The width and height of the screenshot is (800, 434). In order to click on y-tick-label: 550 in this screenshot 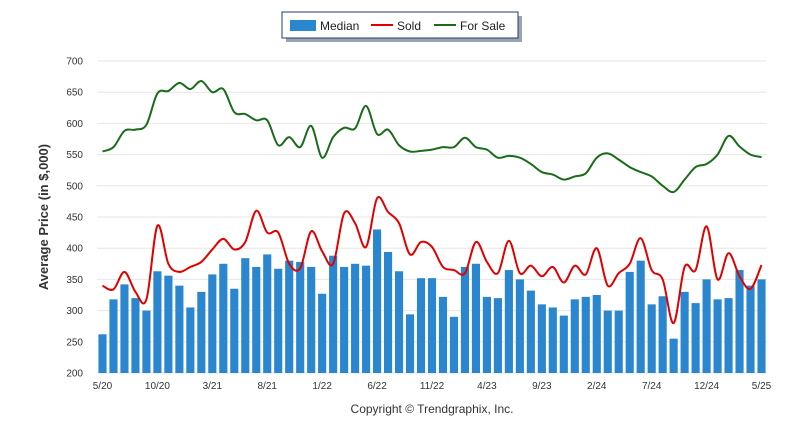, I will do `click(74, 155)`.